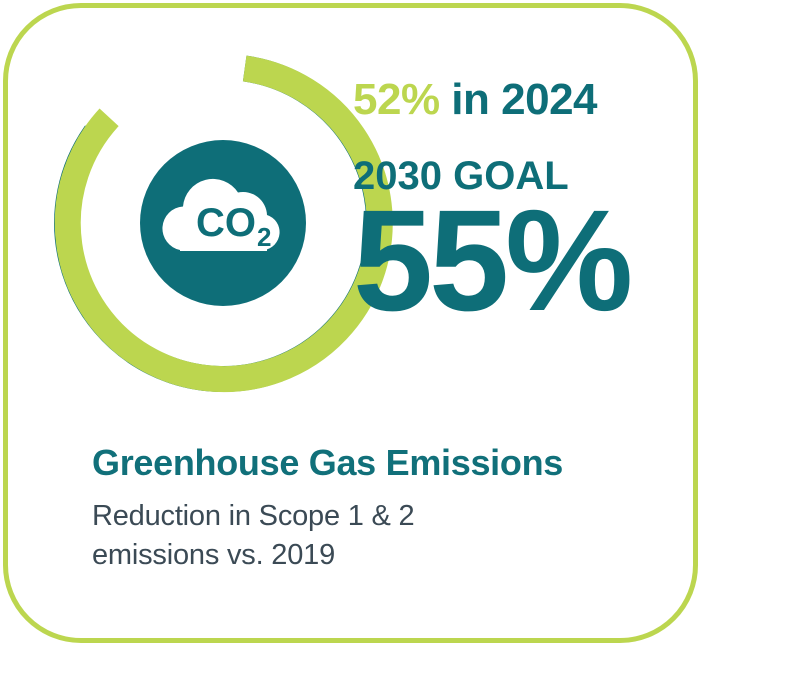 The width and height of the screenshot is (791, 699). What do you see at coordinates (327, 462) in the screenshot?
I see `caption-title: Greenhouse Gas Emissions` at bounding box center [327, 462].